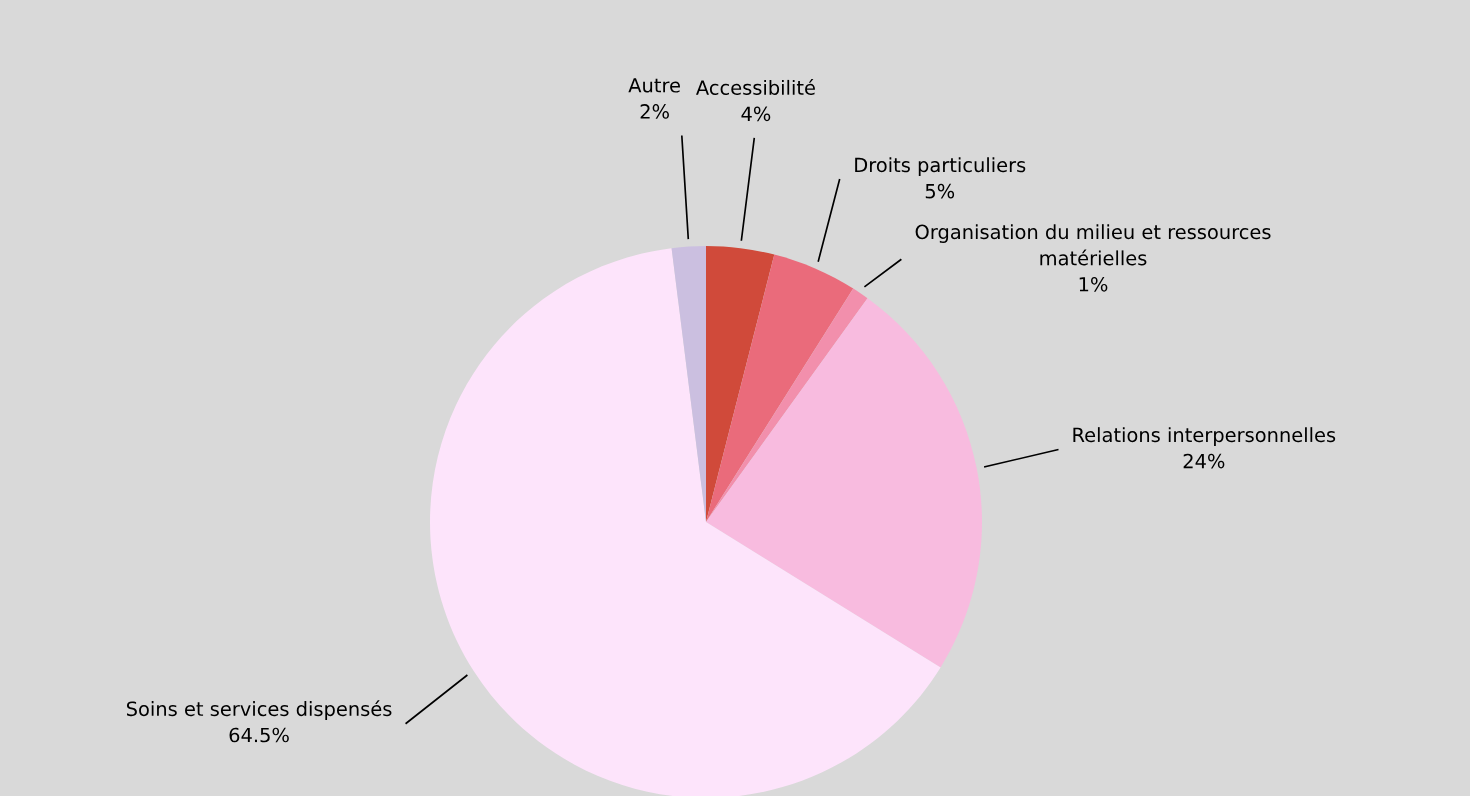 The height and width of the screenshot is (796, 1470). I want to click on data-label: 4%, so click(756, 114).